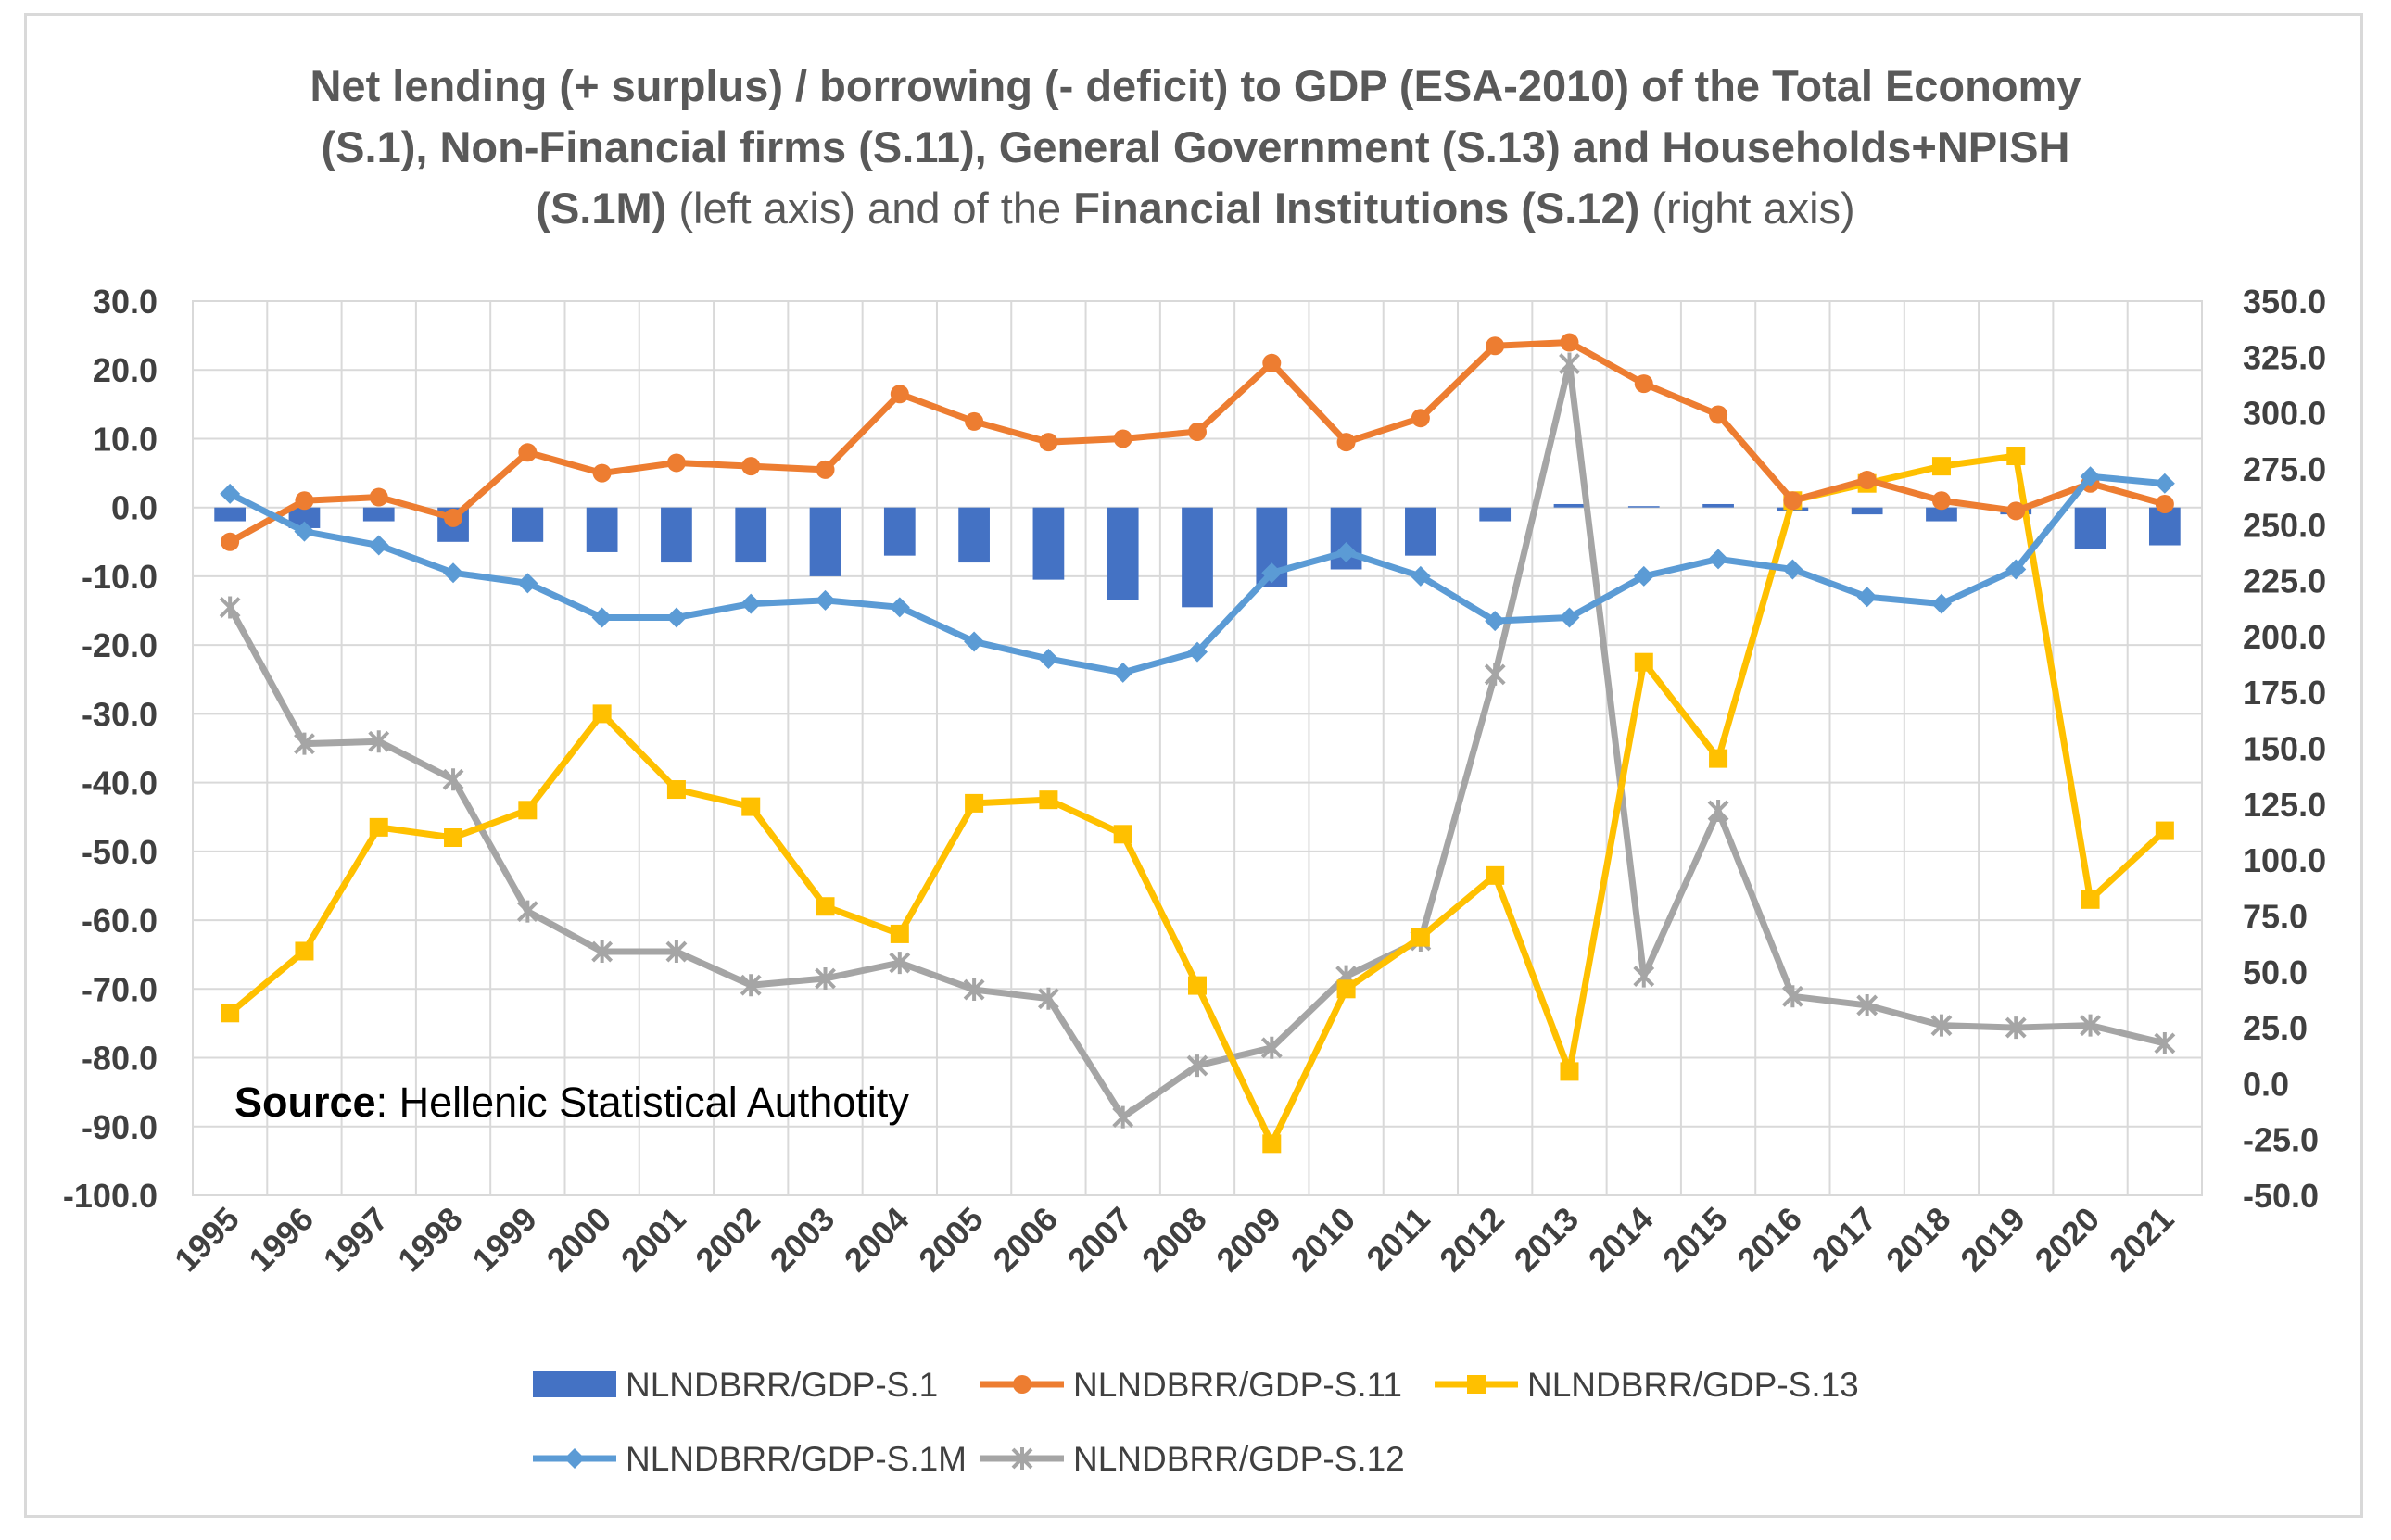 The image size is (2391, 1540). I want to click on right-tick-label: 75.0, so click(2275, 916).